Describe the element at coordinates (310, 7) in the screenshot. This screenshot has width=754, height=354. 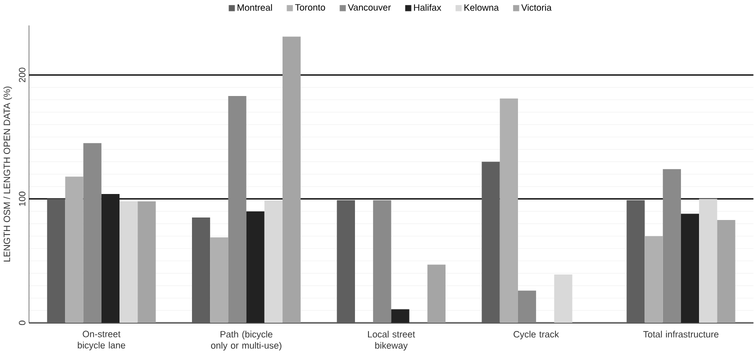
I see `legend-label: Toronto` at that location.